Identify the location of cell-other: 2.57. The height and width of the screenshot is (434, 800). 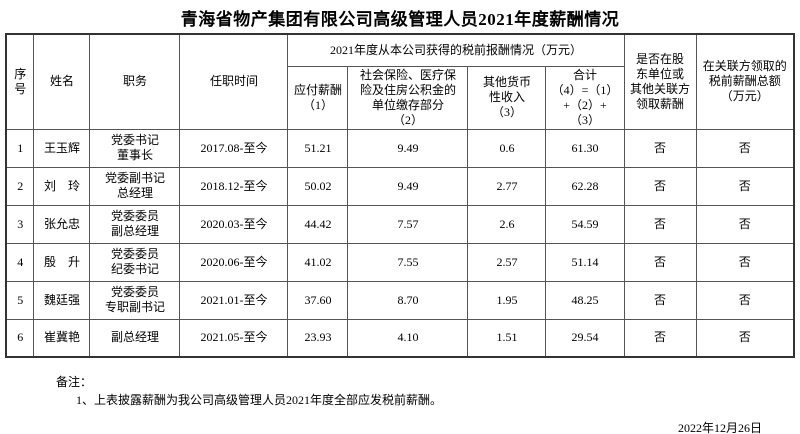
(507, 262).